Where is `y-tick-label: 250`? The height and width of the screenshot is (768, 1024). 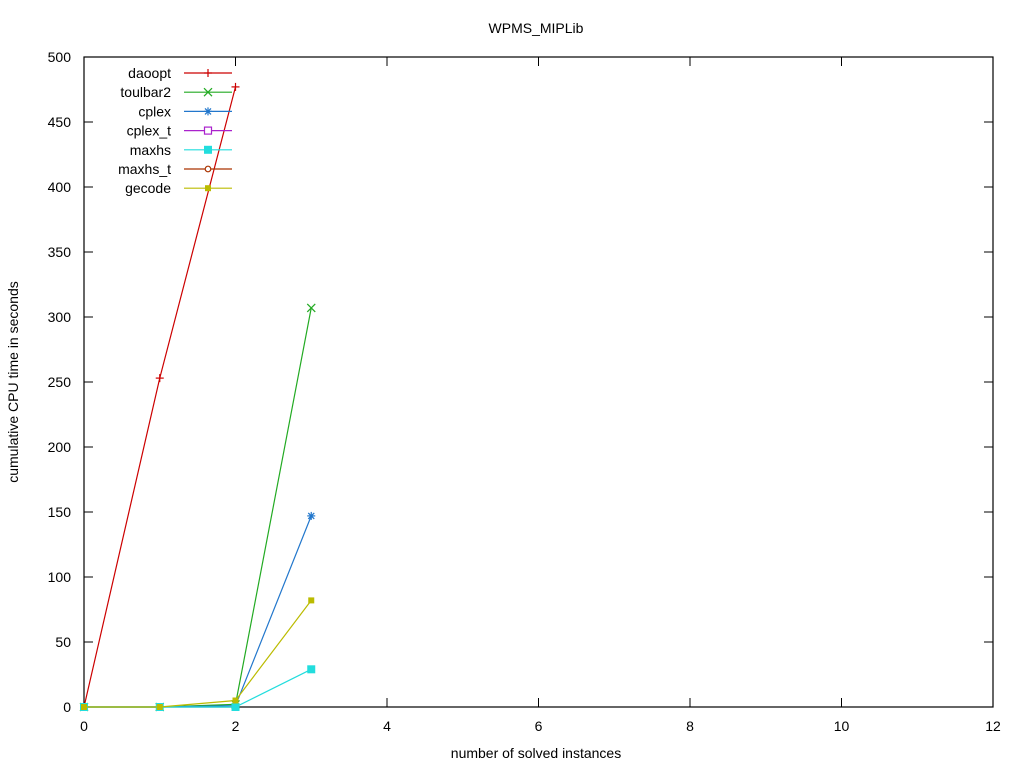 y-tick-label: 250 is located at coordinates (60, 382).